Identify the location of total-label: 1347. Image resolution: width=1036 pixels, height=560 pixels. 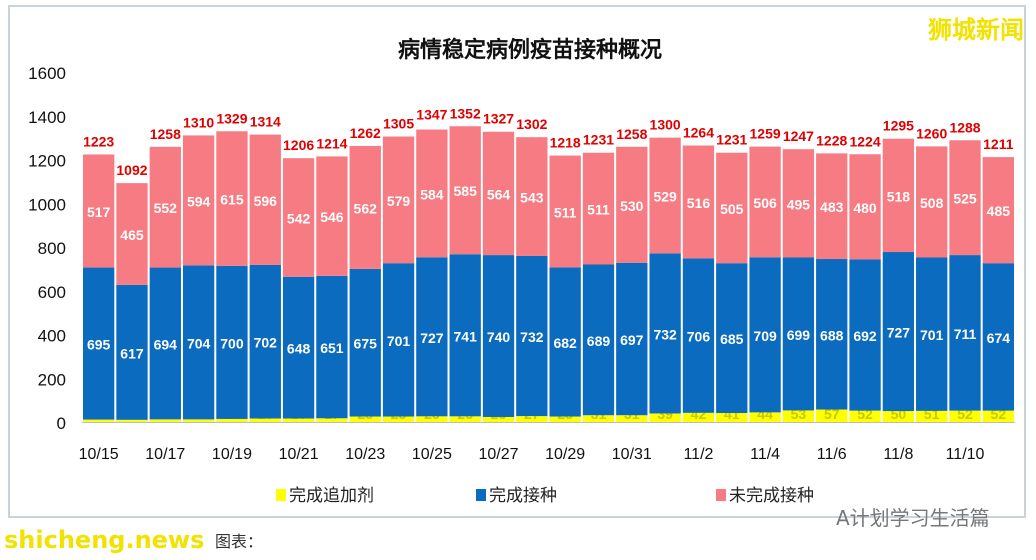
(431, 114).